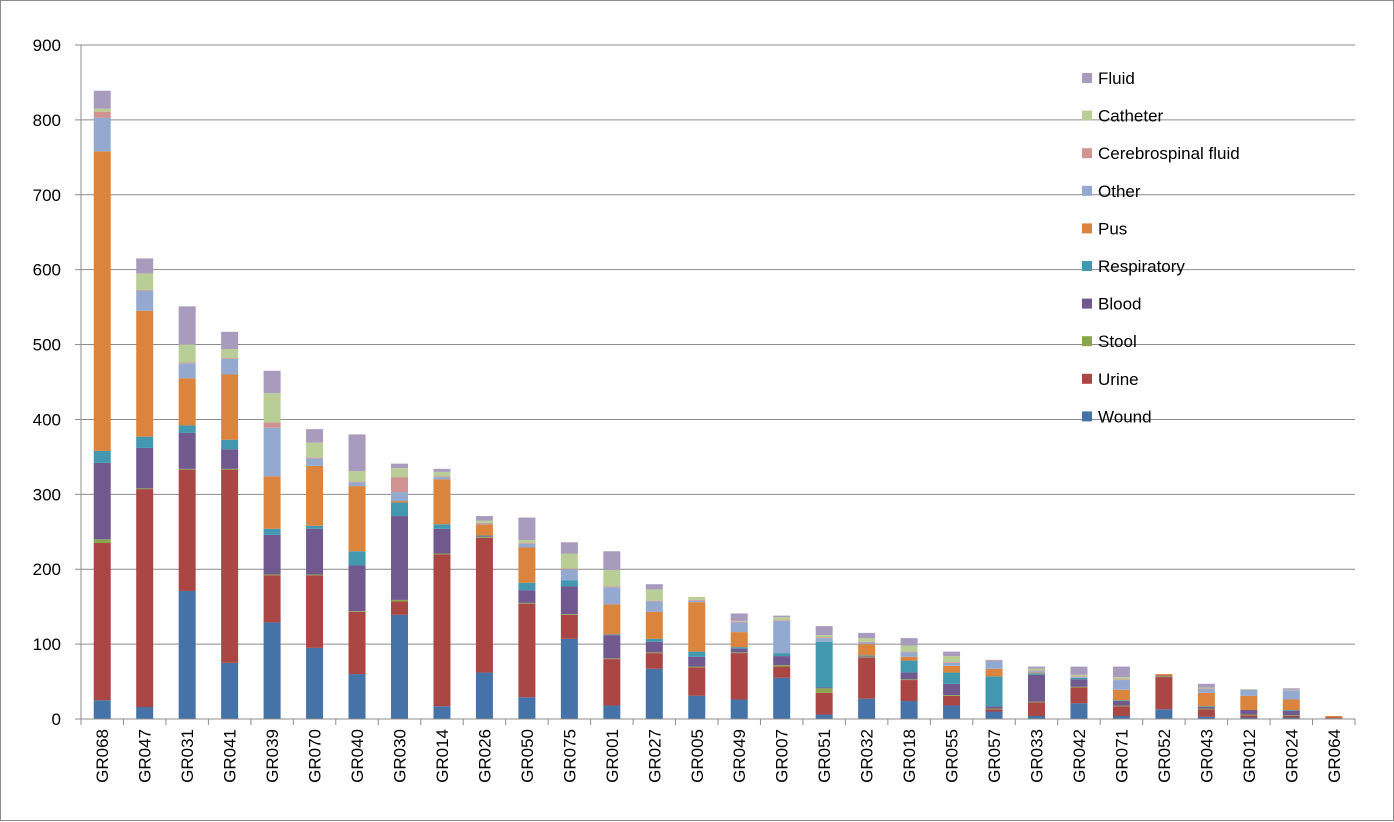 The height and width of the screenshot is (822, 1394). Describe the element at coordinates (612, 756) in the screenshot. I see `x-tick-label: GR001` at that location.